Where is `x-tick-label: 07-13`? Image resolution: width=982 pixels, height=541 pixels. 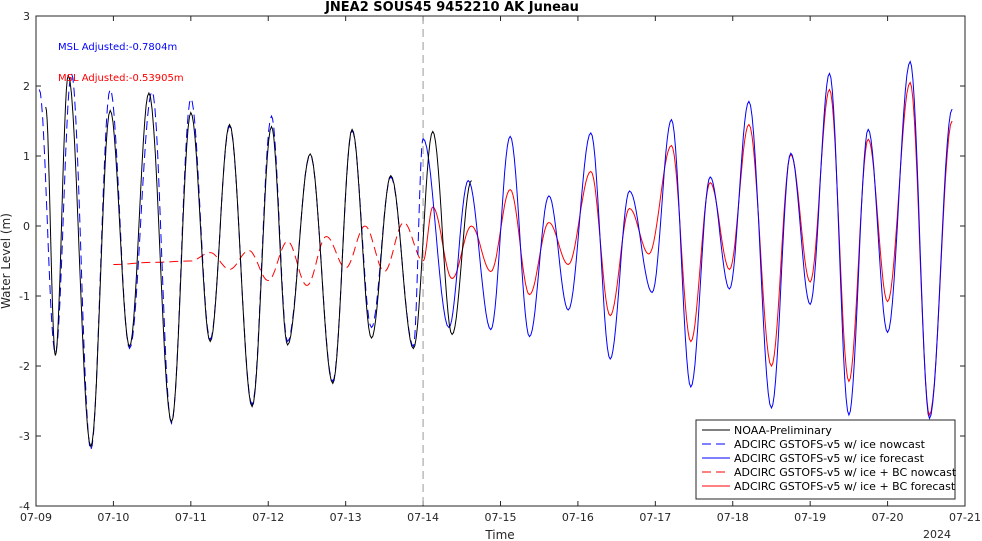 x-tick-label: 07-13 is located at coordinates (346, 517).